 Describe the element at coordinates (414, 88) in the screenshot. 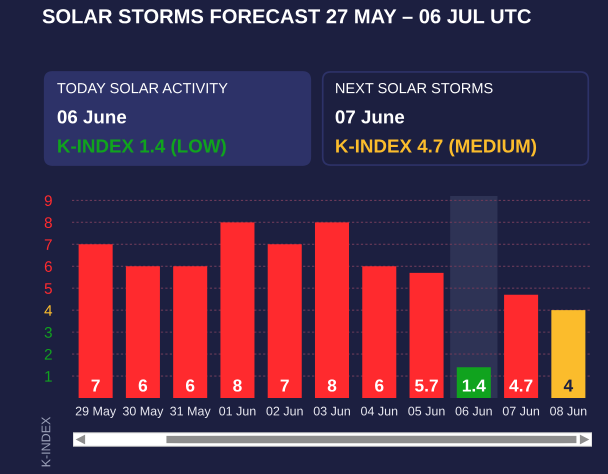

I see `text: NEXT SOLAR STORMS` at that location.